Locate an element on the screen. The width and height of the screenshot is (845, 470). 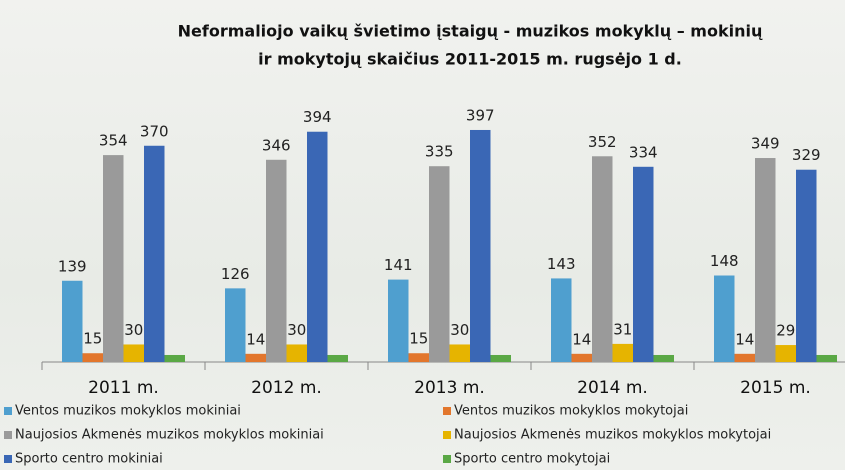
data-label: 148 is located at coordinates (724, 261).